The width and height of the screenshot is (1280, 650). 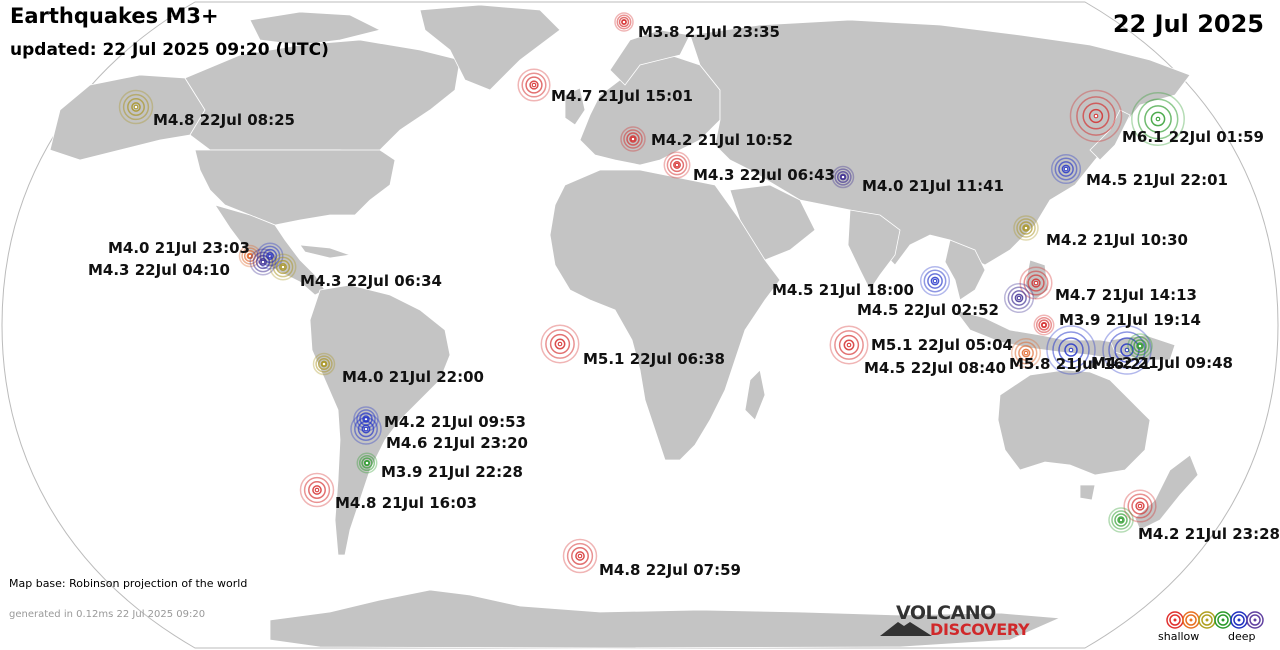 I want to click on earthquake-label: M4.2 21Jul 10:52, so click(x=722, y=140).